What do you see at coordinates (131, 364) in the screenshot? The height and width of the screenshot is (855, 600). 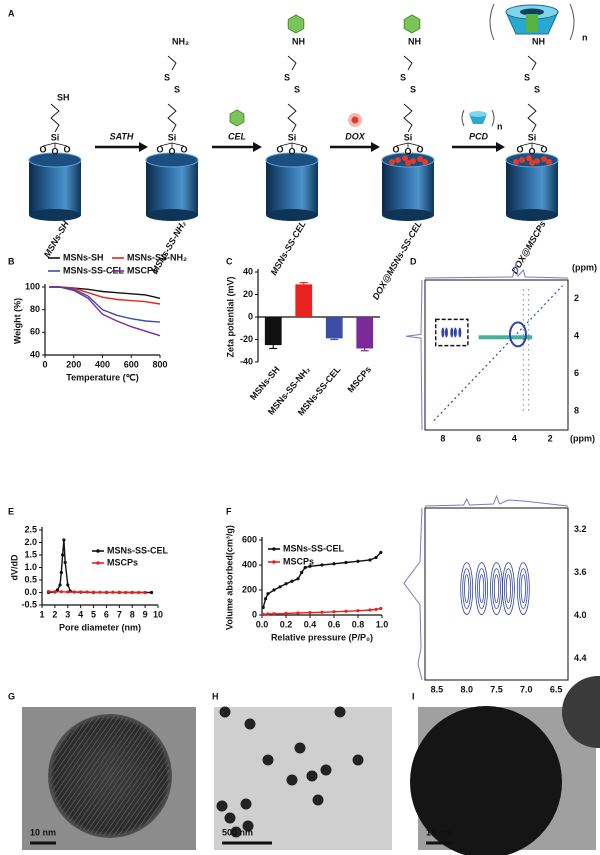 I see `x-tick-label: 600` at bounding box center [131, 364].